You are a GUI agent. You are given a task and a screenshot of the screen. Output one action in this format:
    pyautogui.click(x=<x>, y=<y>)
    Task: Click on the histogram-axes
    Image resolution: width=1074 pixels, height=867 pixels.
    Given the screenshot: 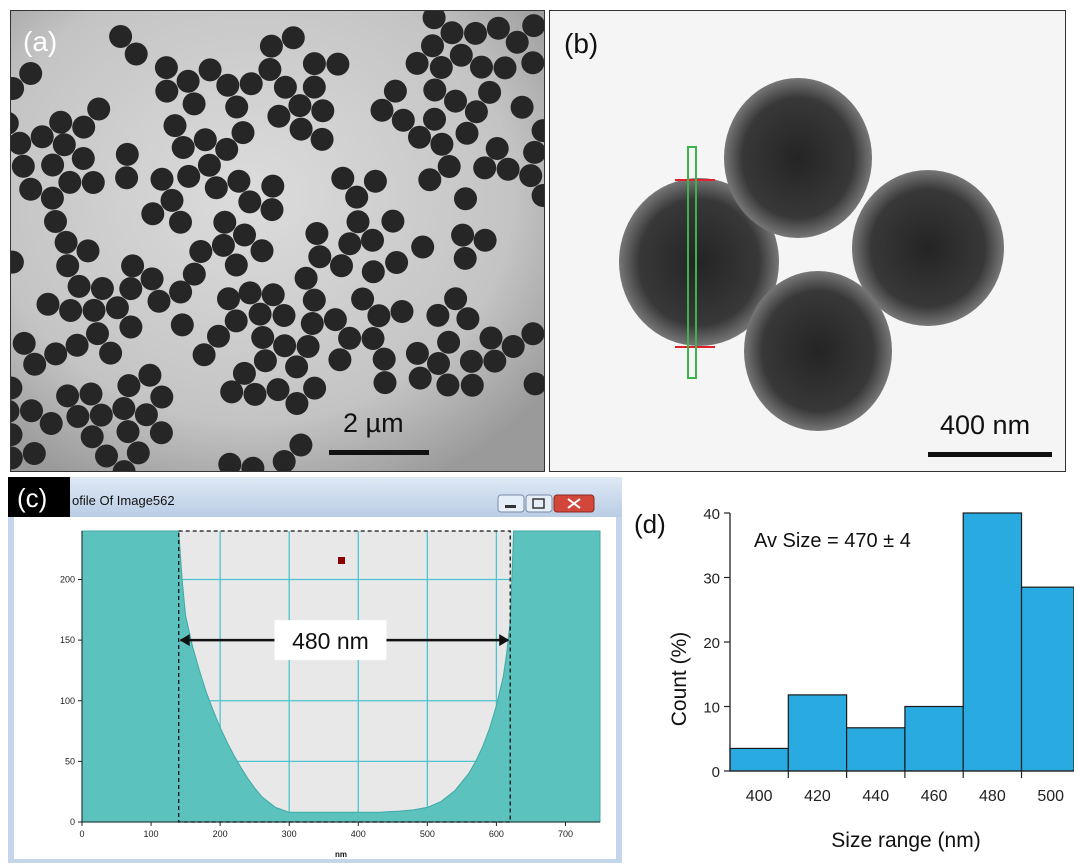 What is the action you would take?
    pyautogui.click(x=899, y=645)
    